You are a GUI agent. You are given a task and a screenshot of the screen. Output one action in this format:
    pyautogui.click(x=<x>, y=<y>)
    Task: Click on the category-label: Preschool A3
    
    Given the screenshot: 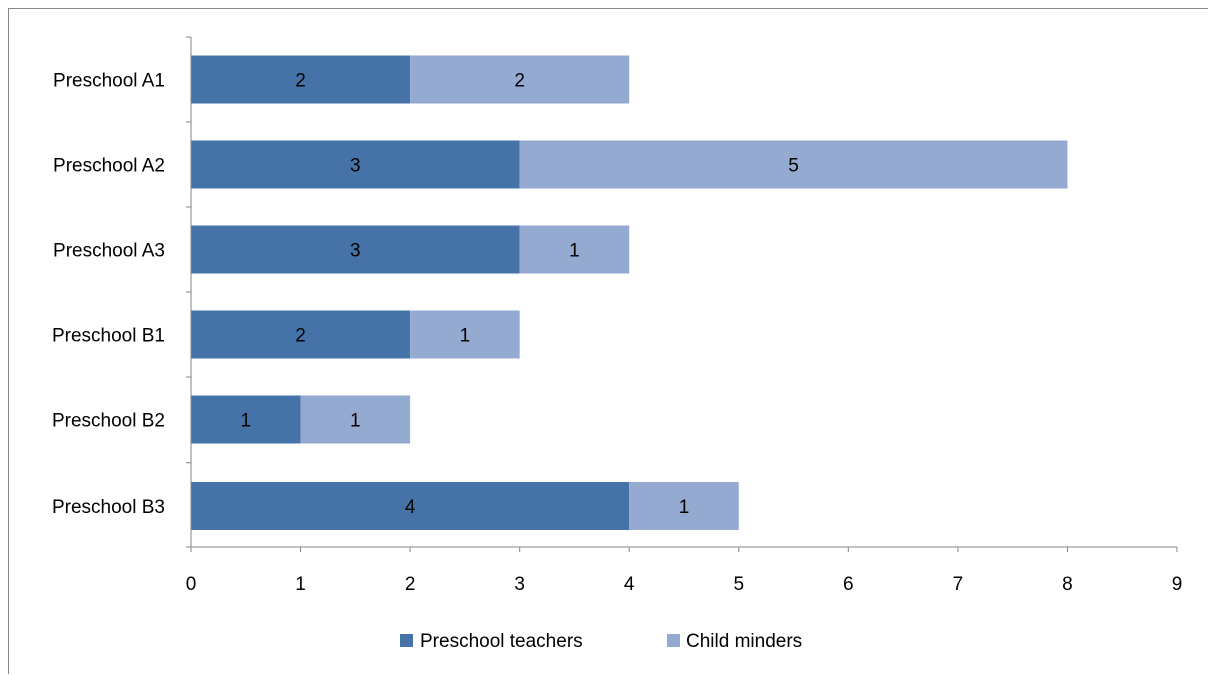 What is the action you would take?
    pyautogui.click(x=109, y=251)
    